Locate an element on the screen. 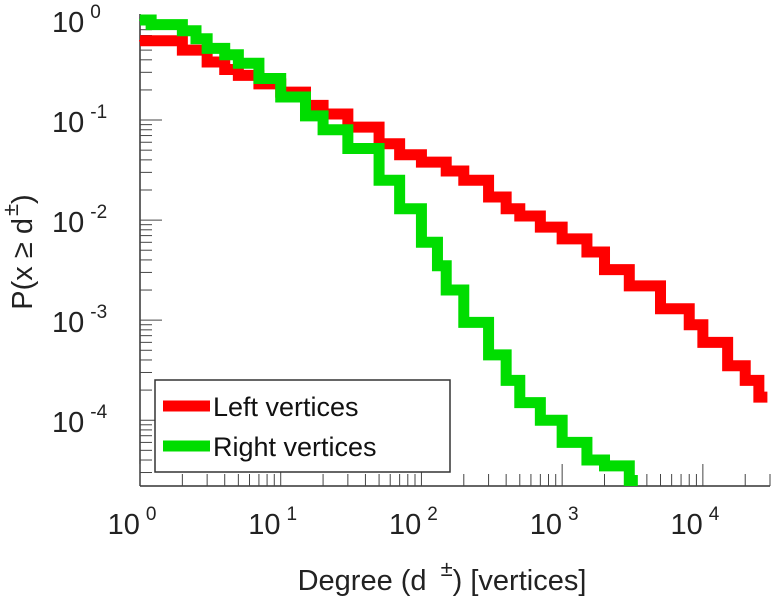 This screenshot has height=600, width=778. x-tick-label: 10 3 is located at coordinates (554, 522).